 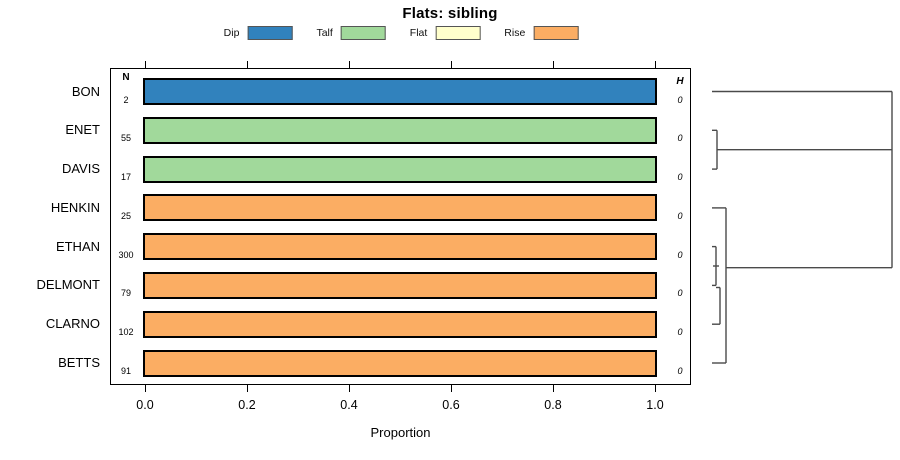 What do you see at coordinates (125, 215) in the screenshot?
I see `n-value: 25` at bounding box center [125, 215].